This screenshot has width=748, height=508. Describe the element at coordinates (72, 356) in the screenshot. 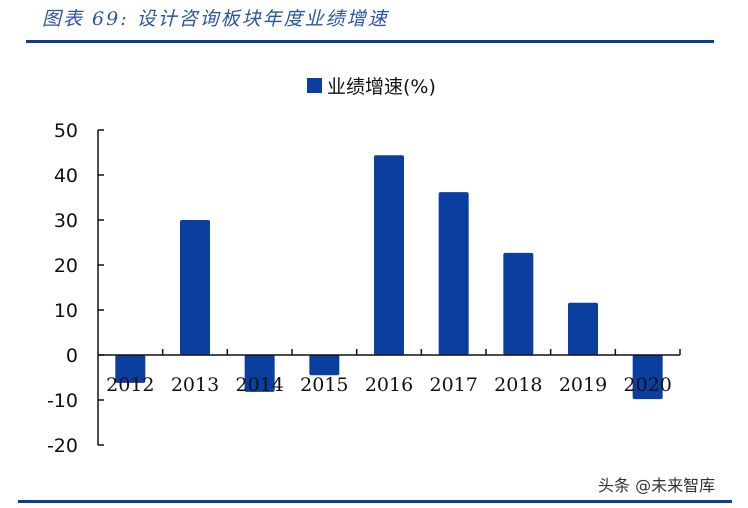

I see `y-tick-label: 0` at that location.